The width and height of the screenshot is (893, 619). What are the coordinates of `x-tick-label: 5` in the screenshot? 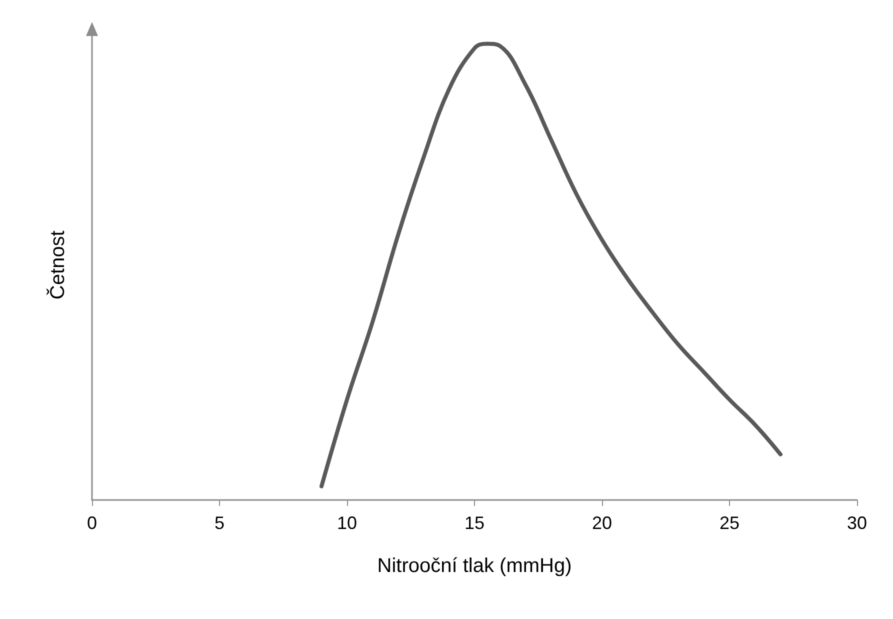 It's located at (219, 523).